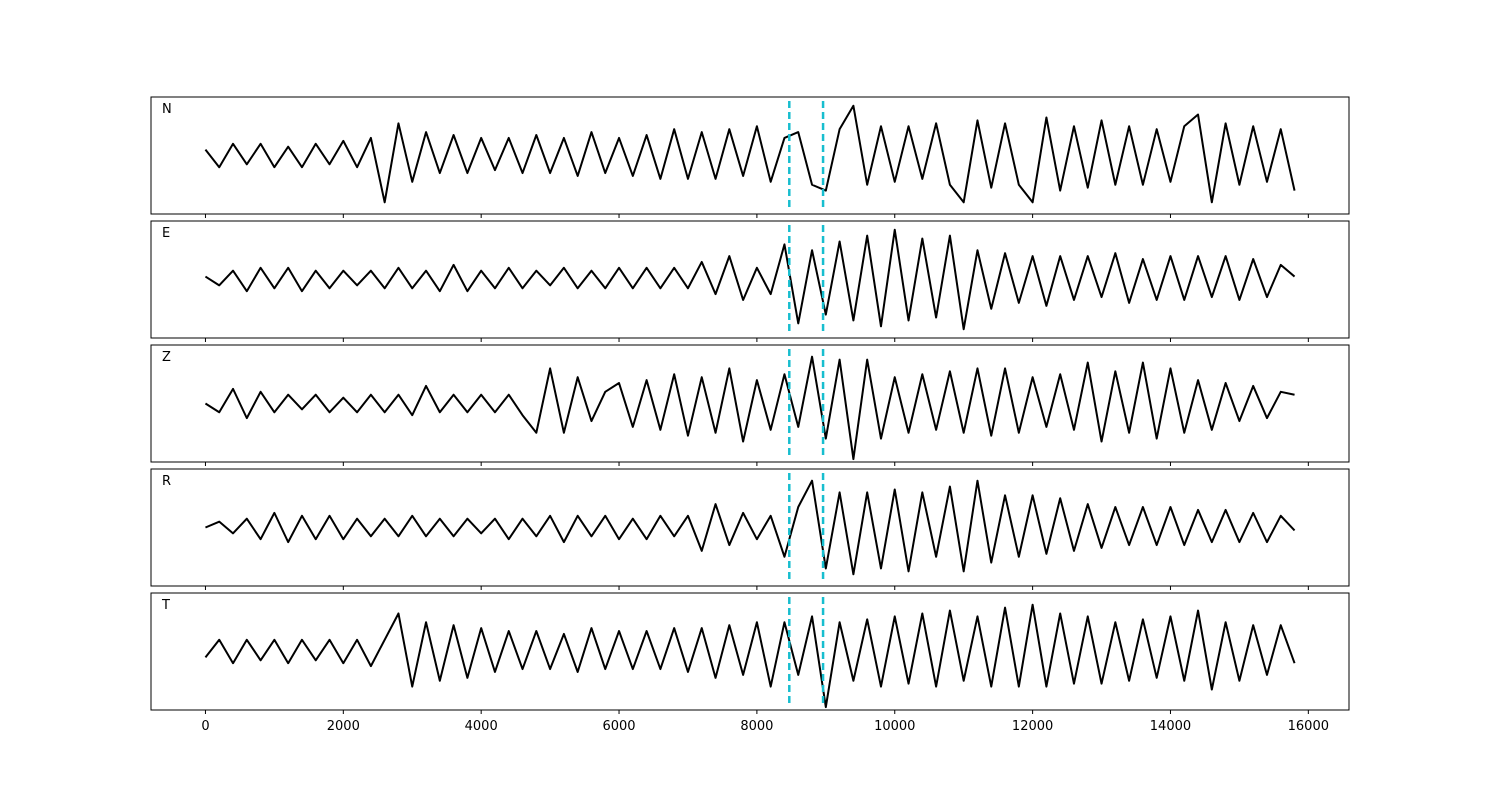 This screenshot has width=1500, height=800. I want to click on panel-label: N, so click(167, 109).